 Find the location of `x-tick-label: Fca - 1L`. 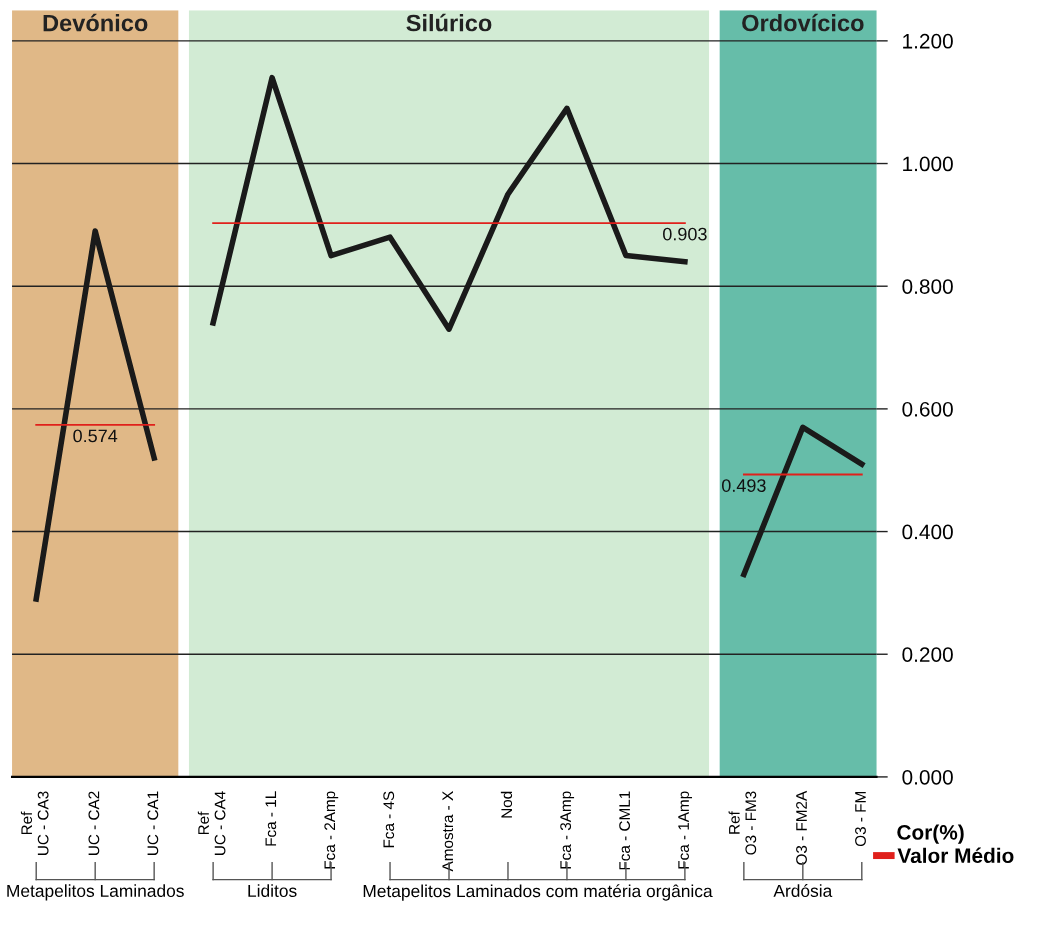

x-tick-label: Fca - 1L is located at coordinates (271, 818).